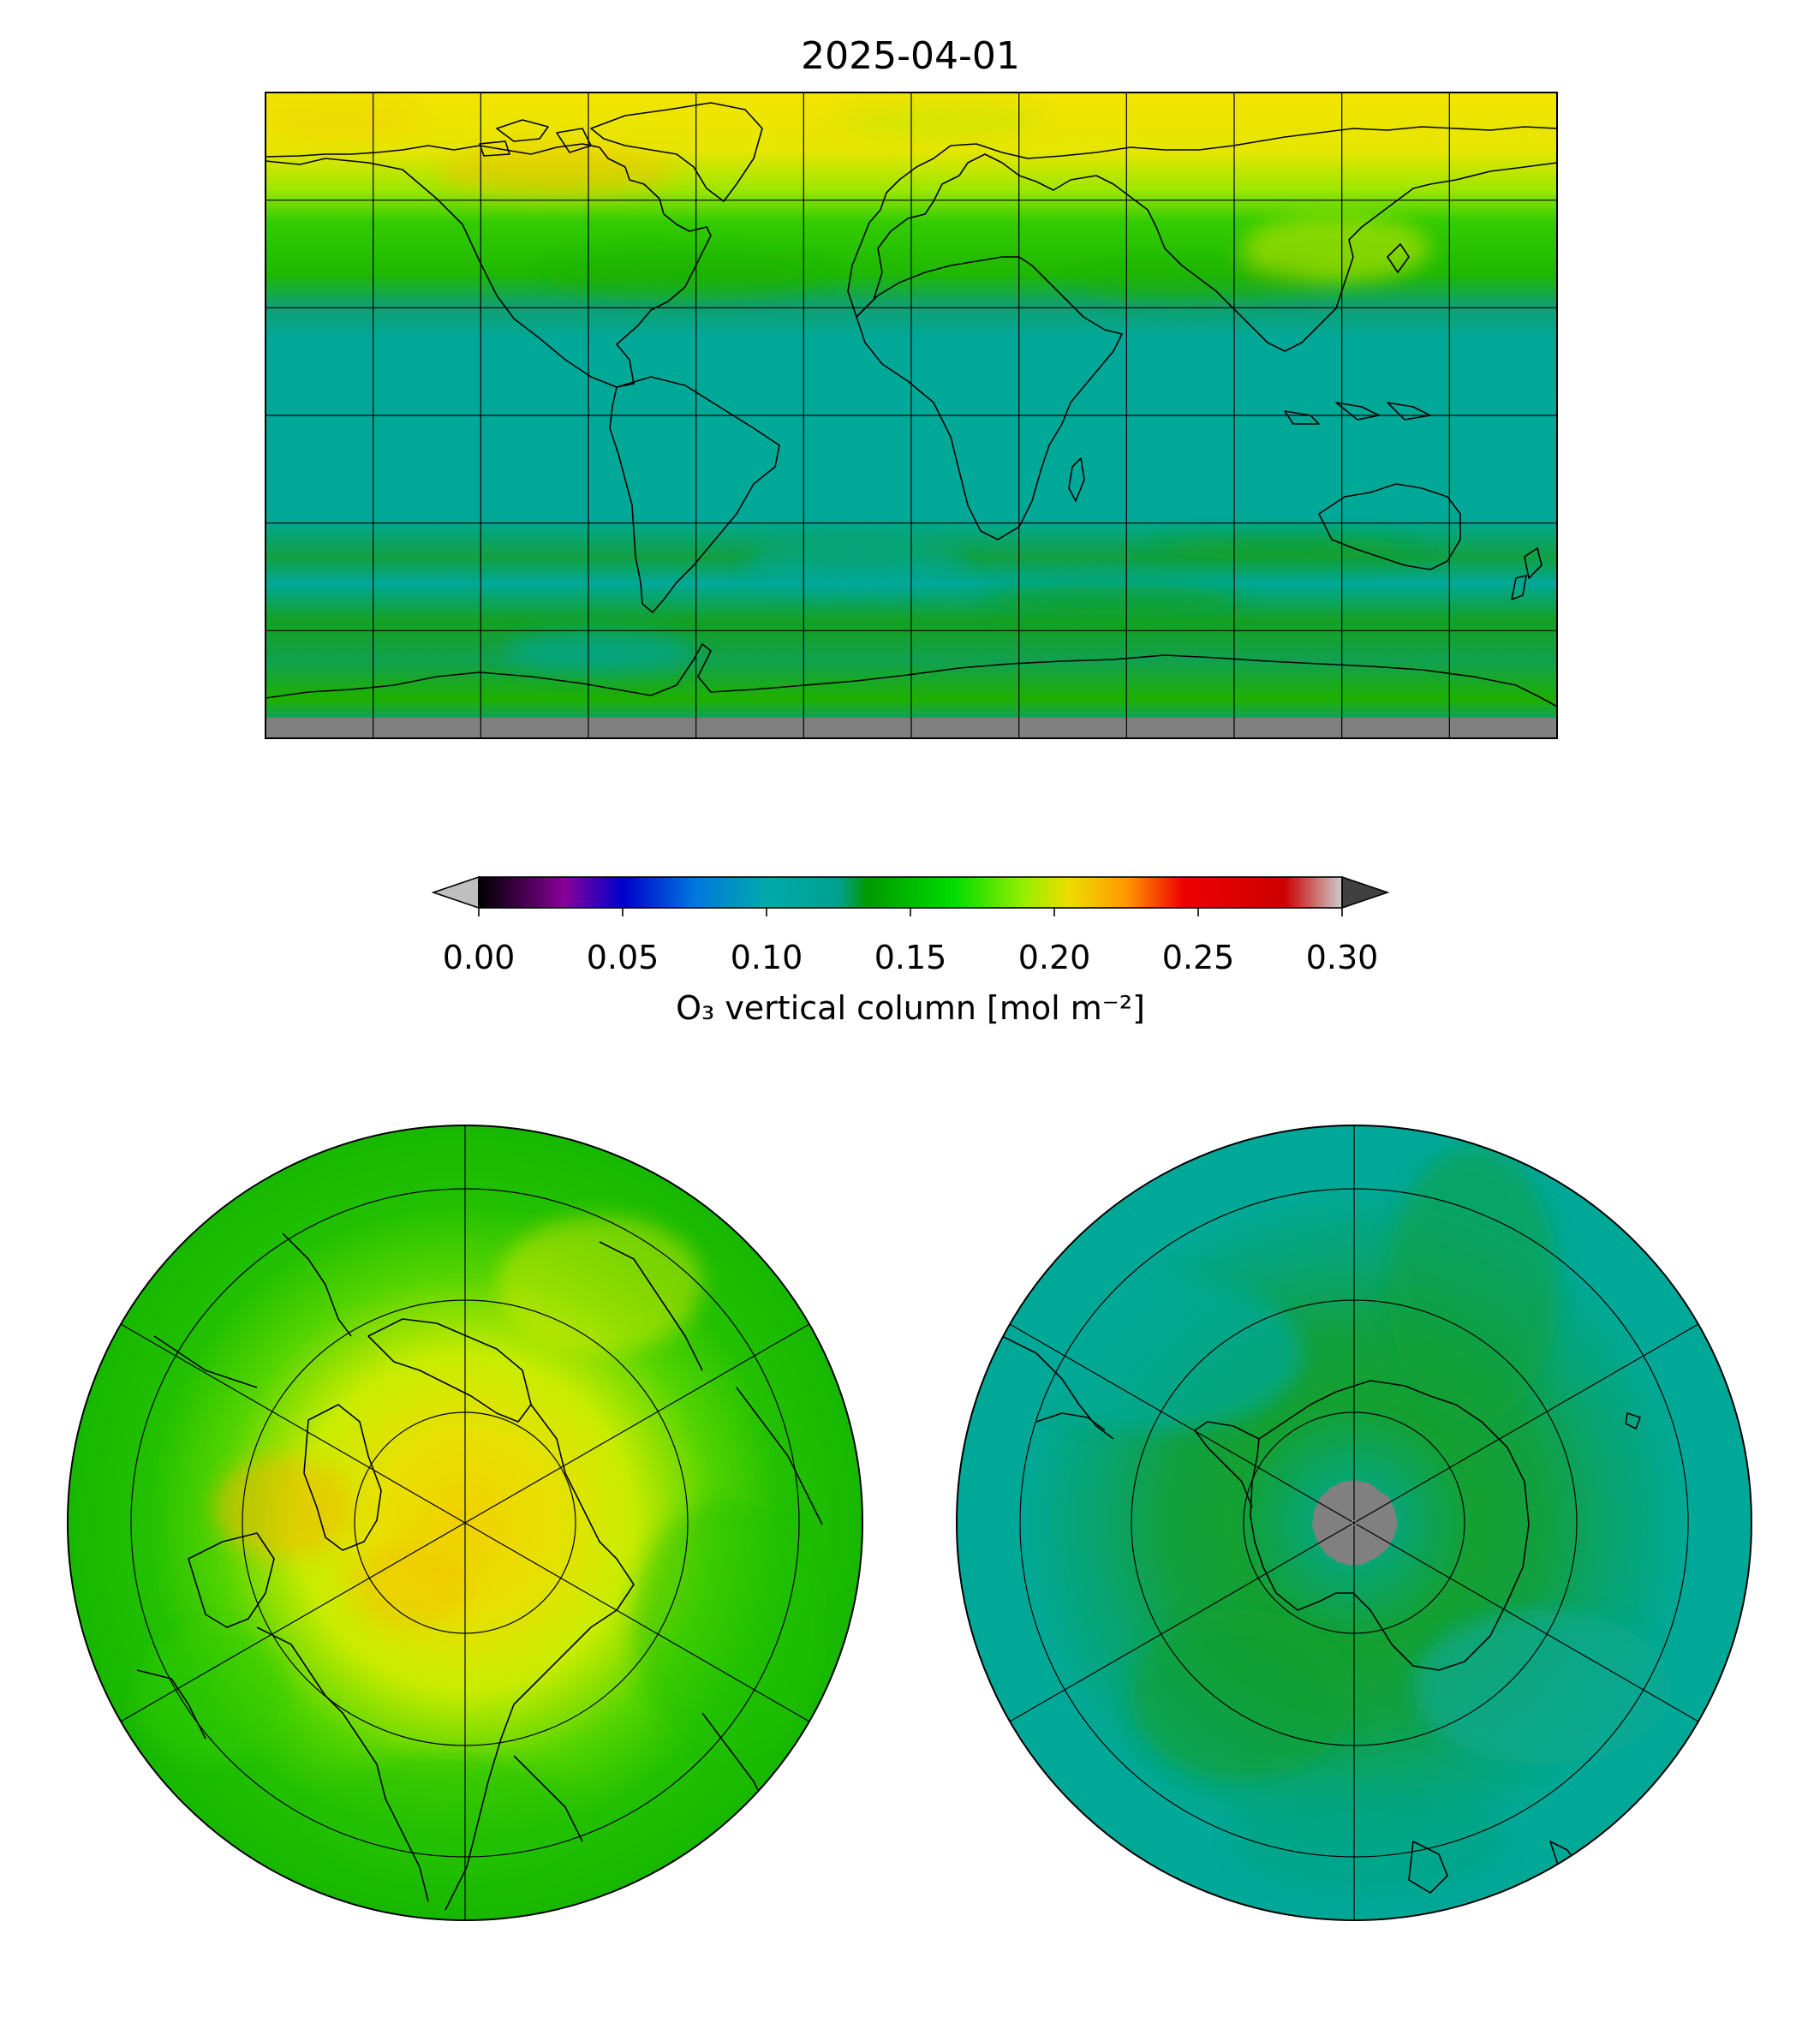  Describe the element at coordinates (911, 892) in the screenshot. I see `colorbar-body` at that location.